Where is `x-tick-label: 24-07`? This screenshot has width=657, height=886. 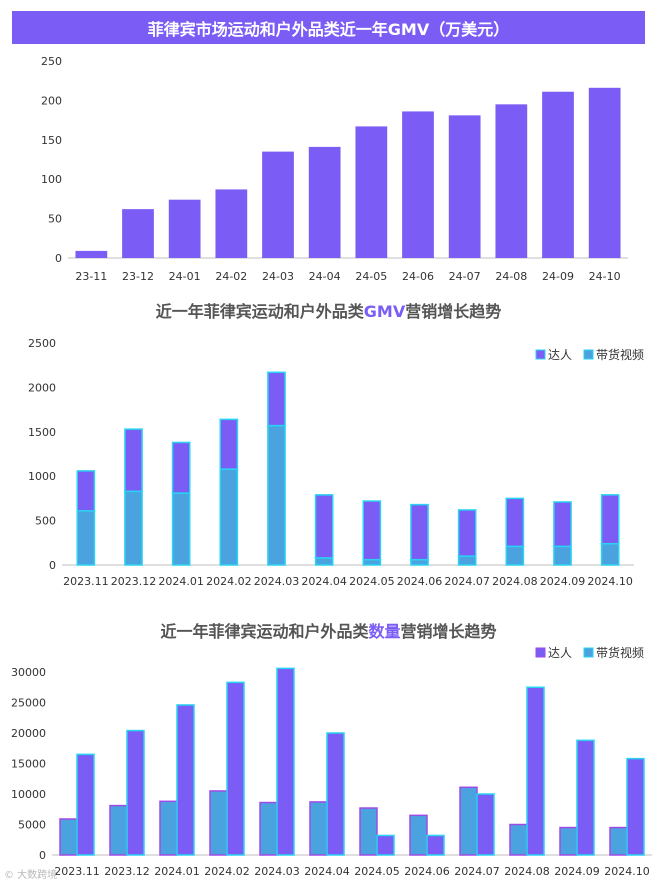 x-tick-label: 24-07 is located at coordinates (465, 276).